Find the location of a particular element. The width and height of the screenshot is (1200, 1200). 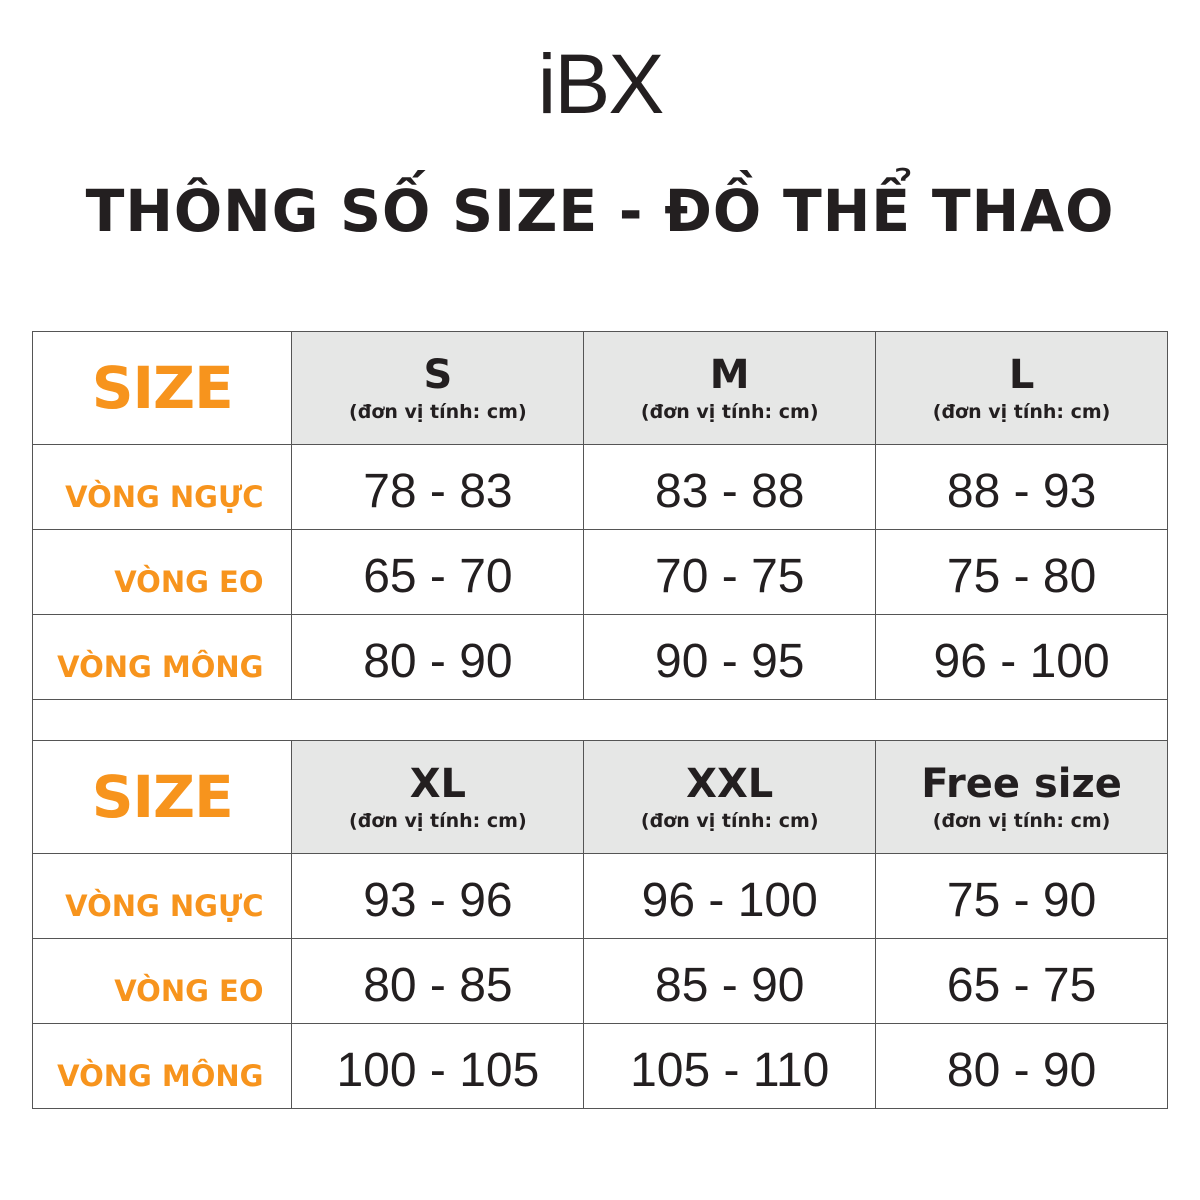

table-row: VÒNG NGỰC 93 - 96 96 - 100 75 - 90 is located at coordinates (600, 895).